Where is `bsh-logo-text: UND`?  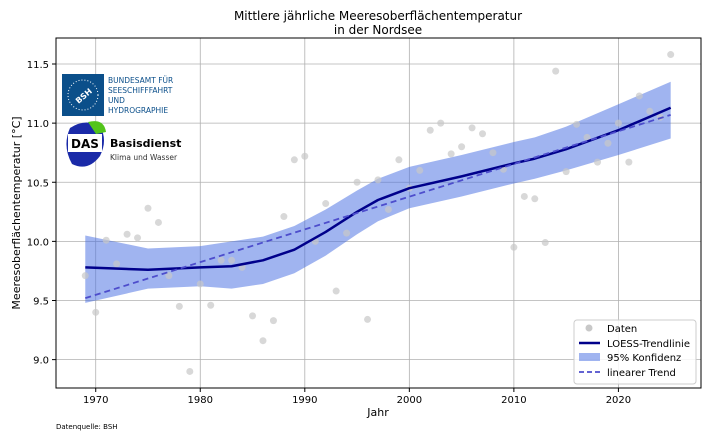 bsh-logo-text: UND is located at coordinates (116, 100).